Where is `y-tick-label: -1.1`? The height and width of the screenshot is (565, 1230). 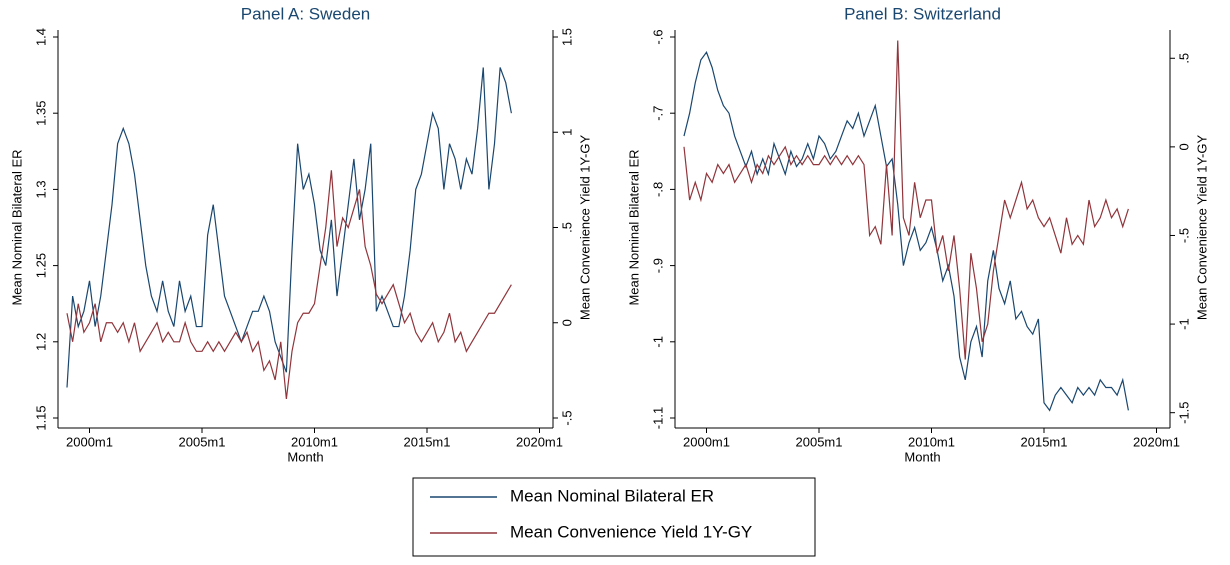
y-tick-label: -1.1 is located at coordinates (657, 418).